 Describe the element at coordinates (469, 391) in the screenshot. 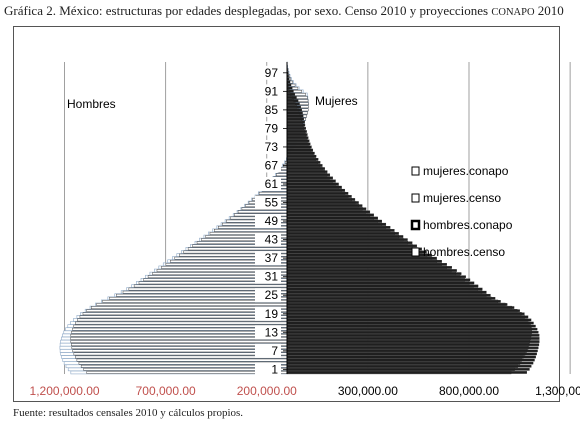

I see `x-tick-label-4: 800,000.00` at that location.